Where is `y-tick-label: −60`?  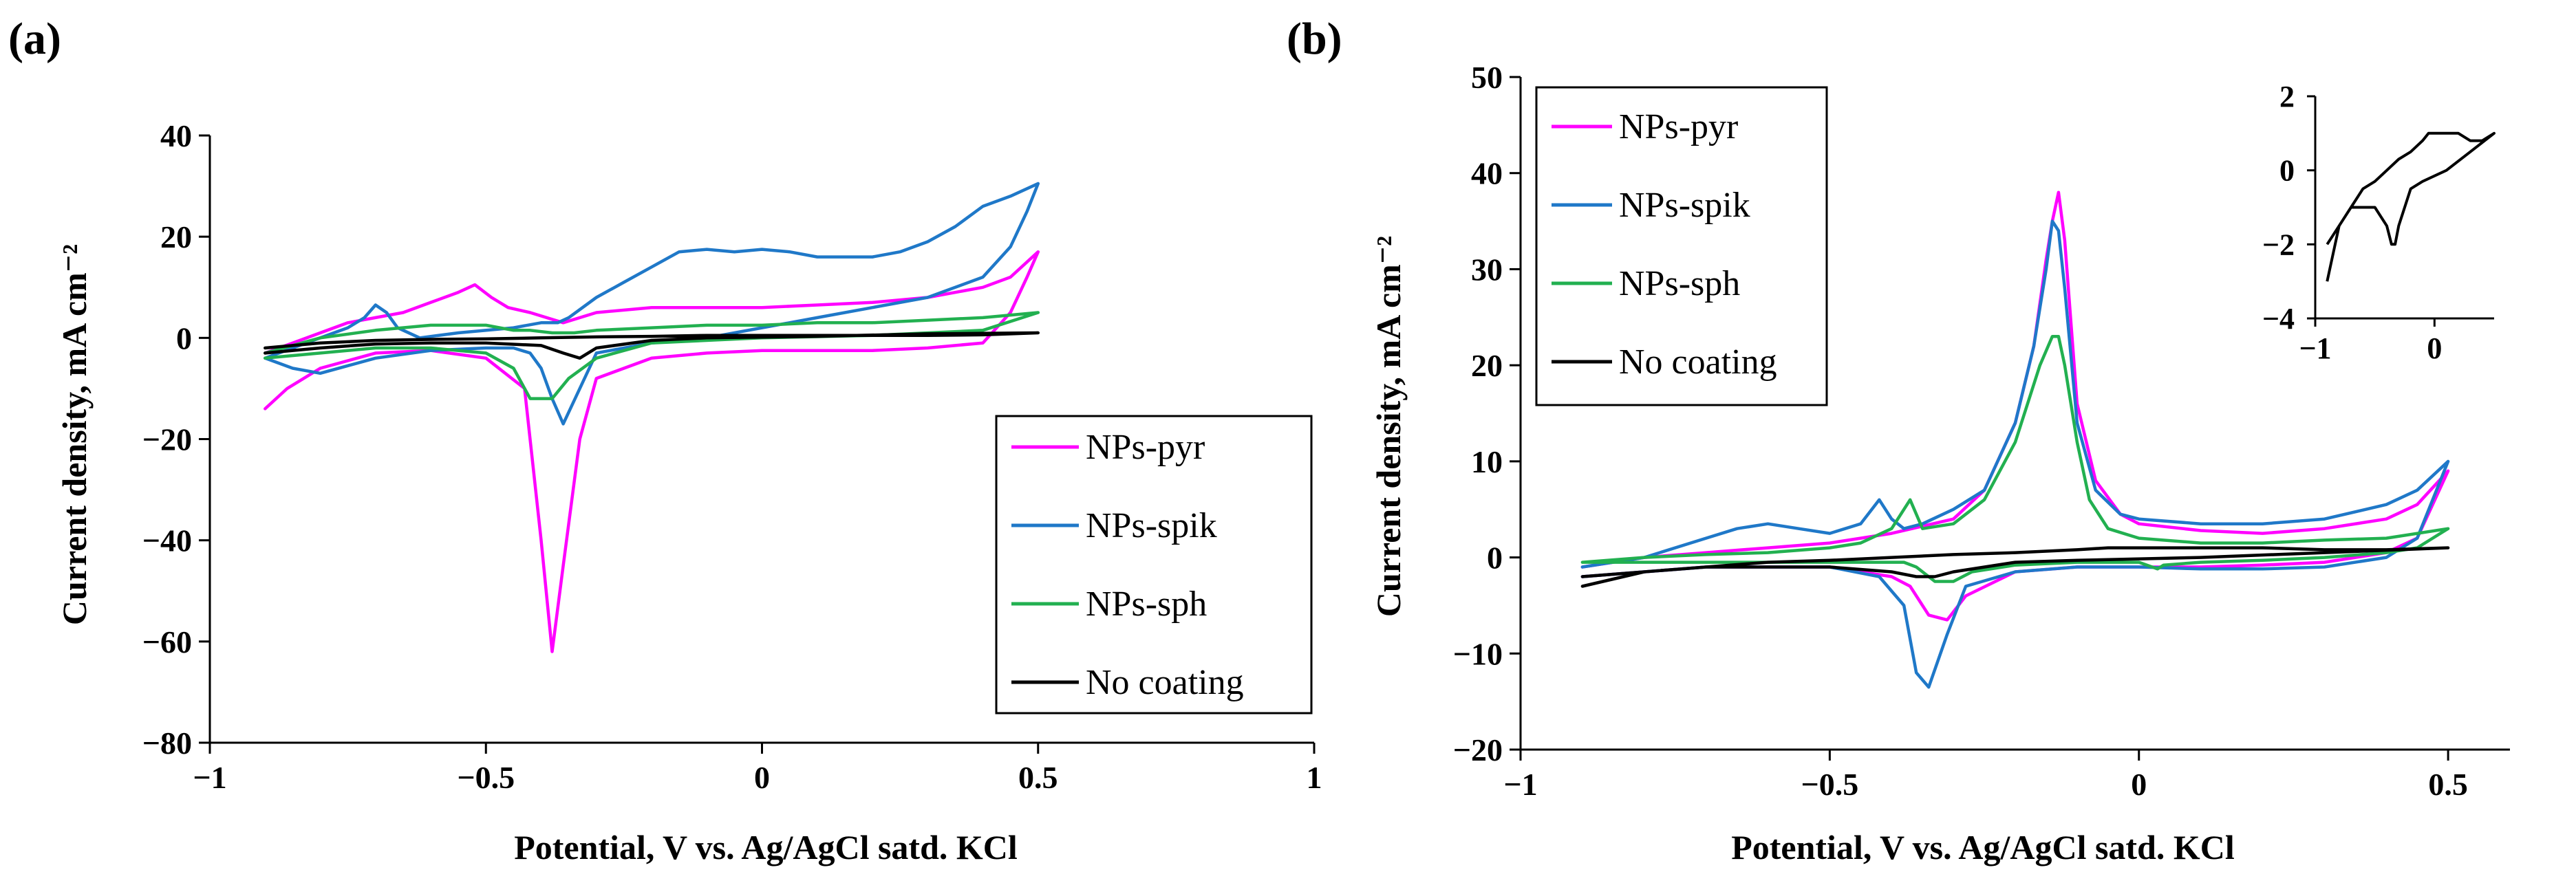
y-tick-label: −60 is located at coordinates (167, 641).